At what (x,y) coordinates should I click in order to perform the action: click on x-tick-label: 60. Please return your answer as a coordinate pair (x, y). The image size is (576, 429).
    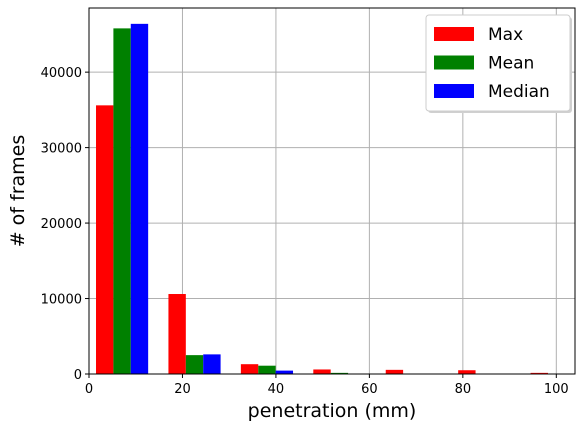
    Looking at the image, I should click on (369, 389).